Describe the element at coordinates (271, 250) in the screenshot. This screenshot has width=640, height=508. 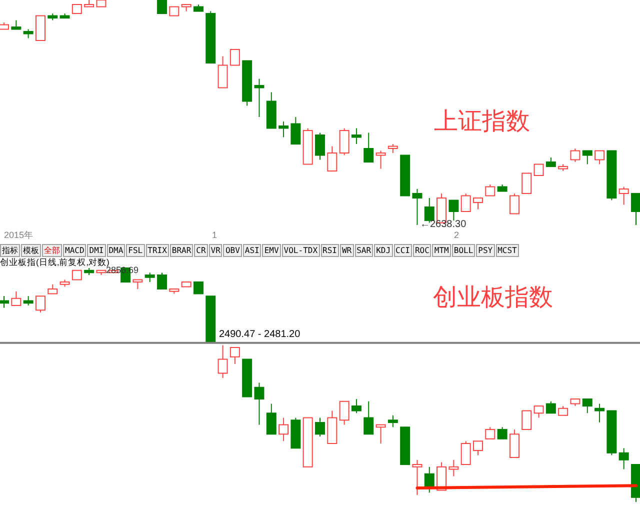
I see `text: EMV` at that location.